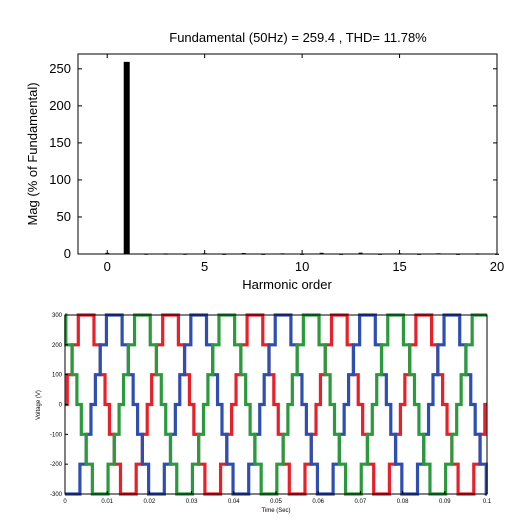 The image size is (514, 530). Describe the element at coordinates (107, 502) in the screenshot. I see `voltage-x-tick-label: 0.01` at that location.